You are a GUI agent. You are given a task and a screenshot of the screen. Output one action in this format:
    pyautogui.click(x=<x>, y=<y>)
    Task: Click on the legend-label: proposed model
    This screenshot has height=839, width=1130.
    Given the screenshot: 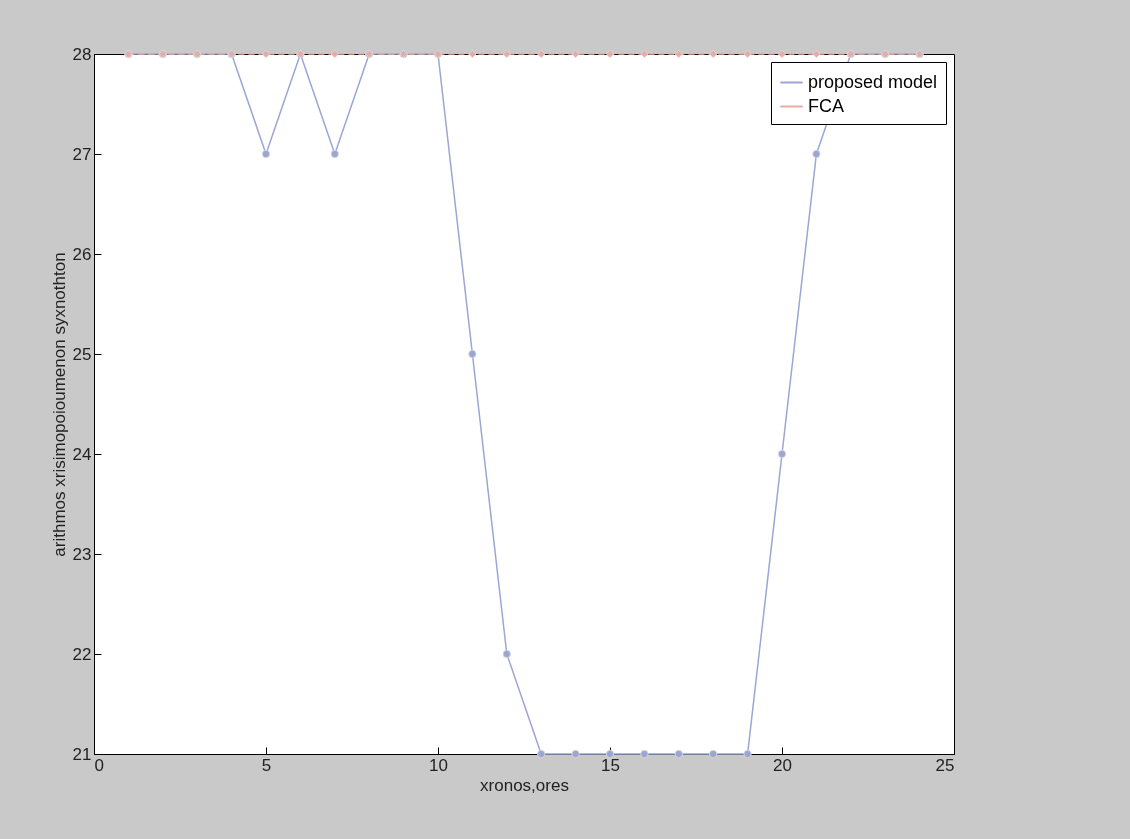 What is the action you would take?
    pyautogui.click(x=873, y=81)
    